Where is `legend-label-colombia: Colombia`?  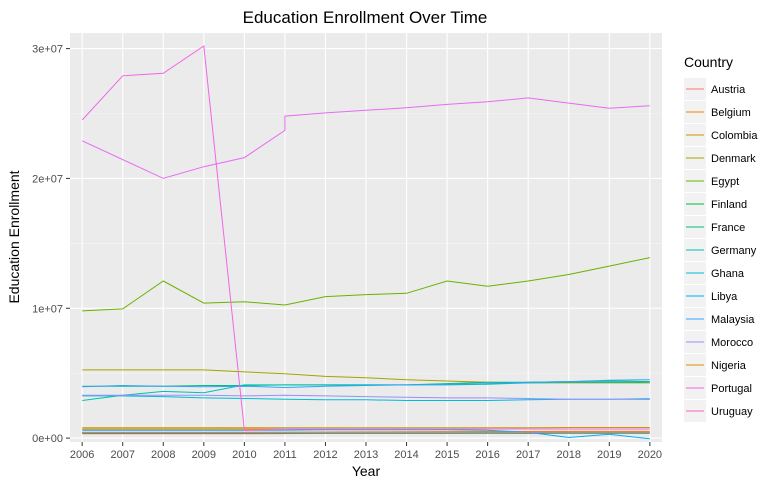
legend-label-colombia: Colombia is located at coordinates (734, 136).